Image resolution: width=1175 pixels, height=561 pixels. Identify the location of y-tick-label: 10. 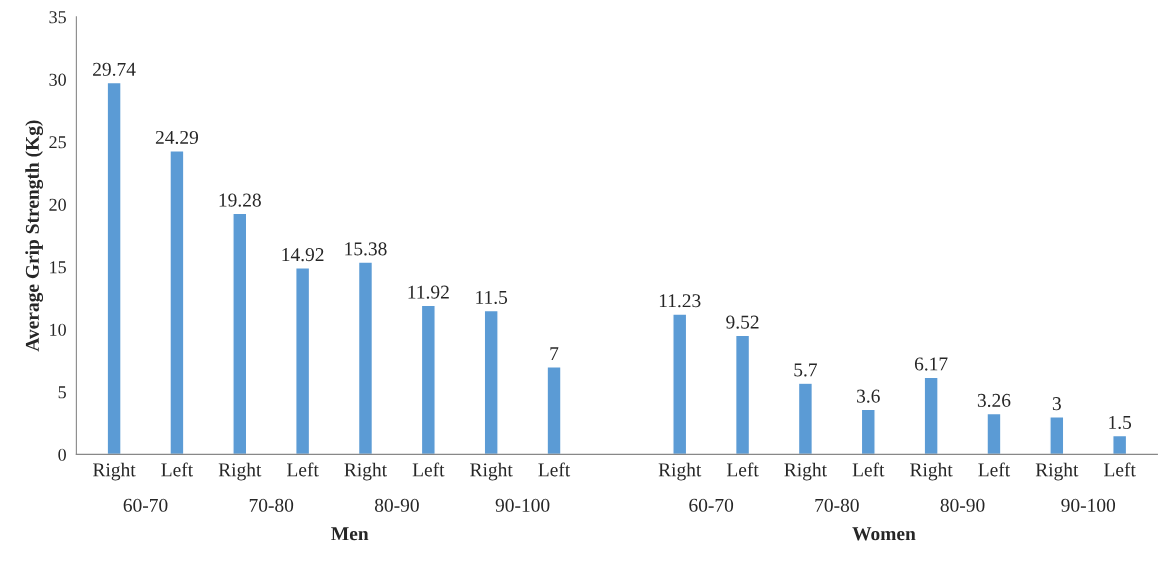
(58, 329).